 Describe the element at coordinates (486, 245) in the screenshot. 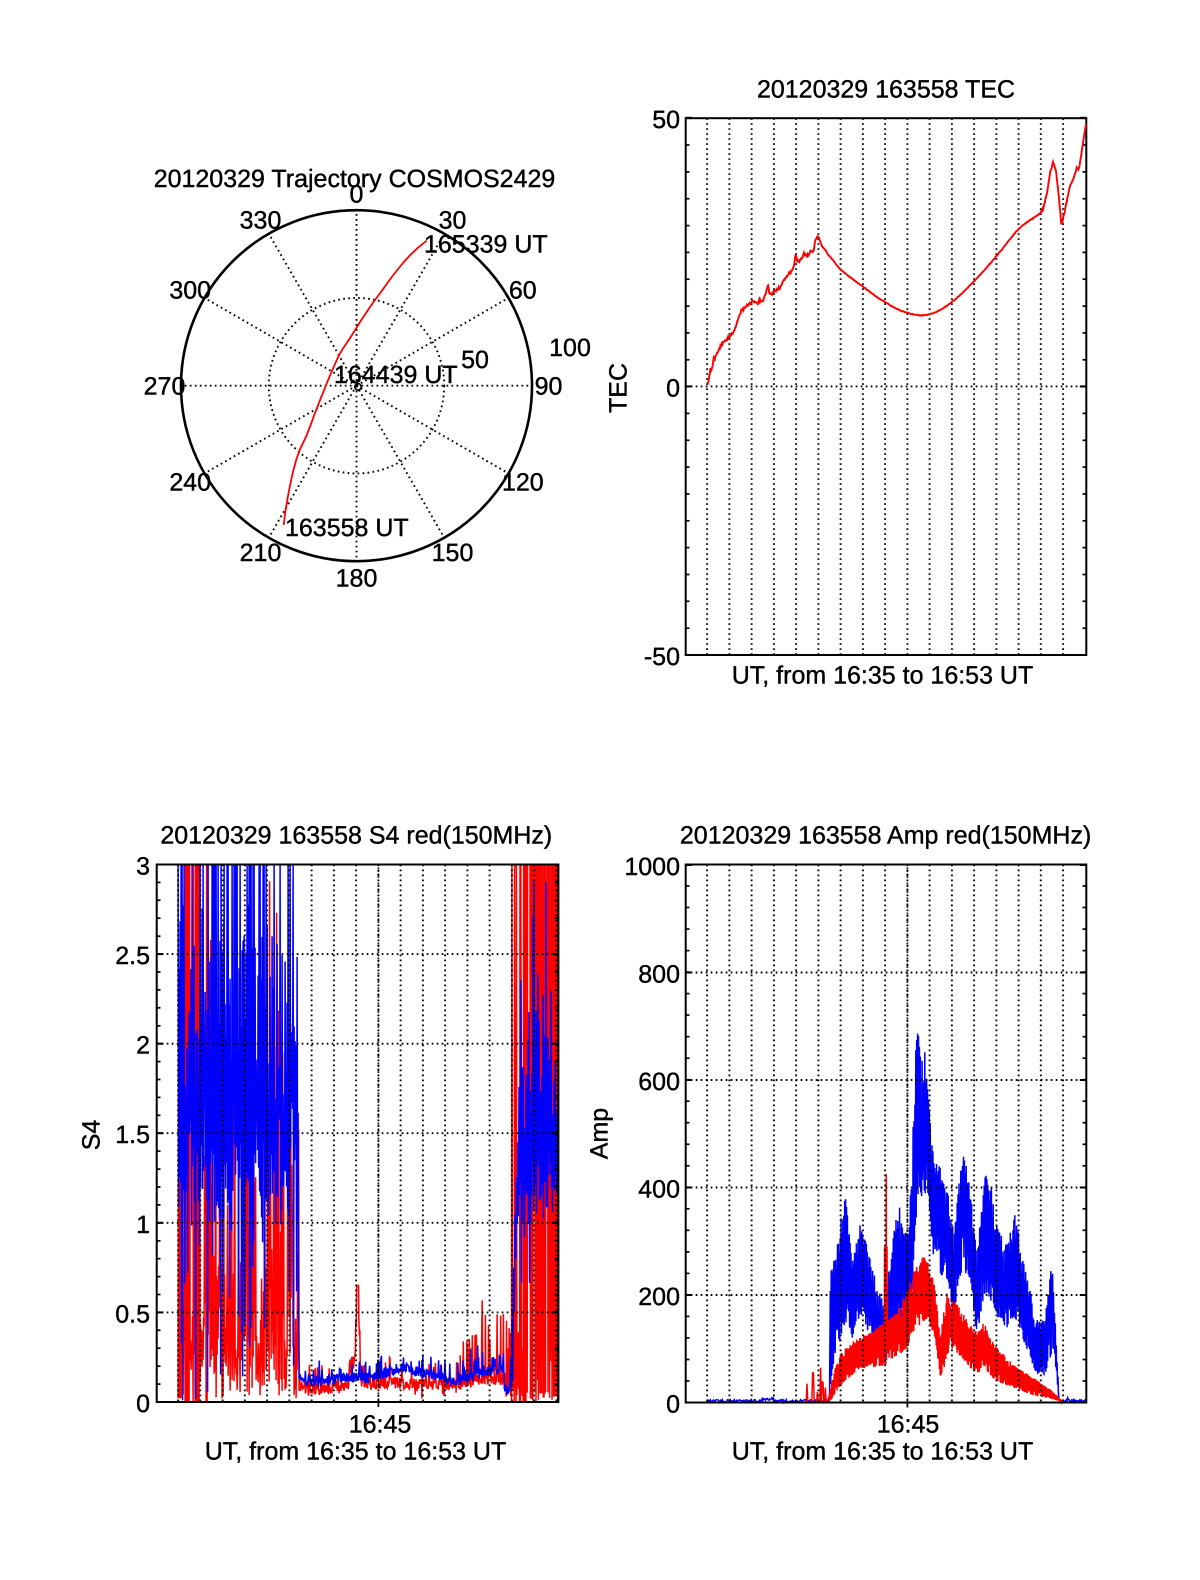

I see `svg-text: 165339 UT` at that location.